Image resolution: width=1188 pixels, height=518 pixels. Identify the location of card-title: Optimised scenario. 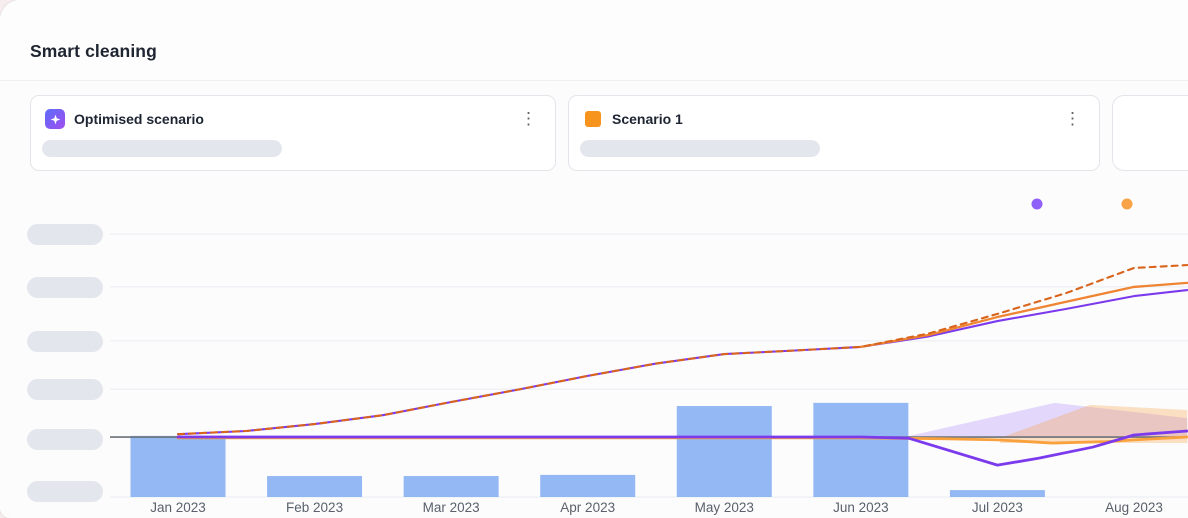
(139, 119).